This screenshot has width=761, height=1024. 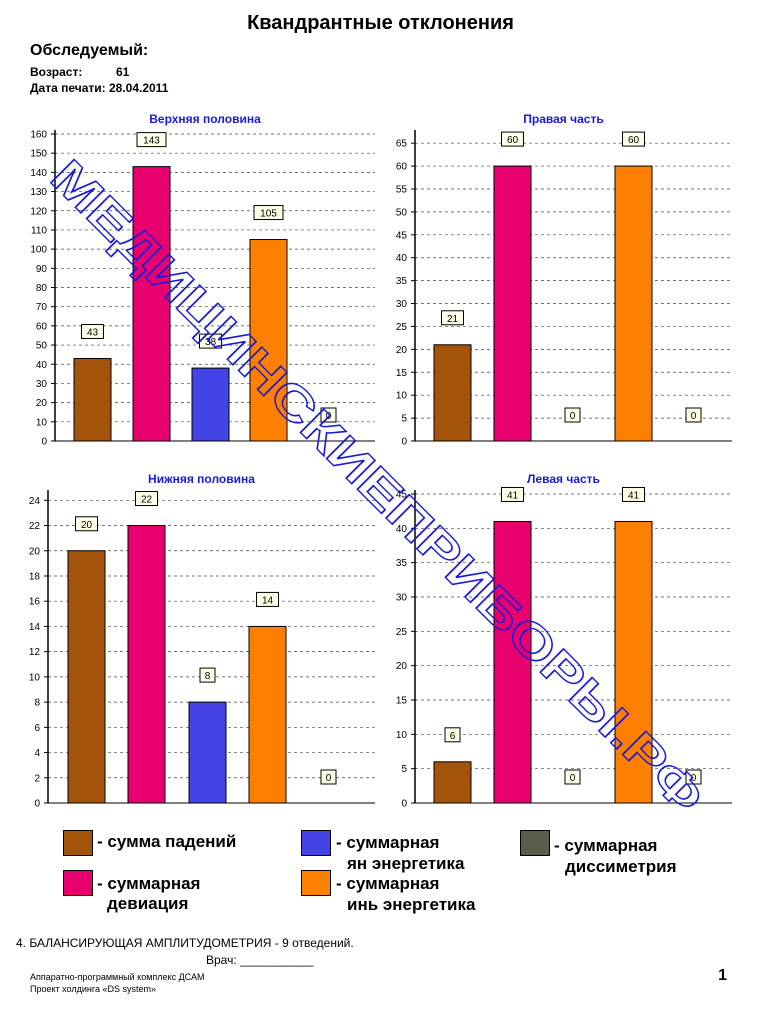 What do you see at coordinates (37, 703) in the screenshot?
I see `y-tick-label: 8` at bounding box center [37, 703].